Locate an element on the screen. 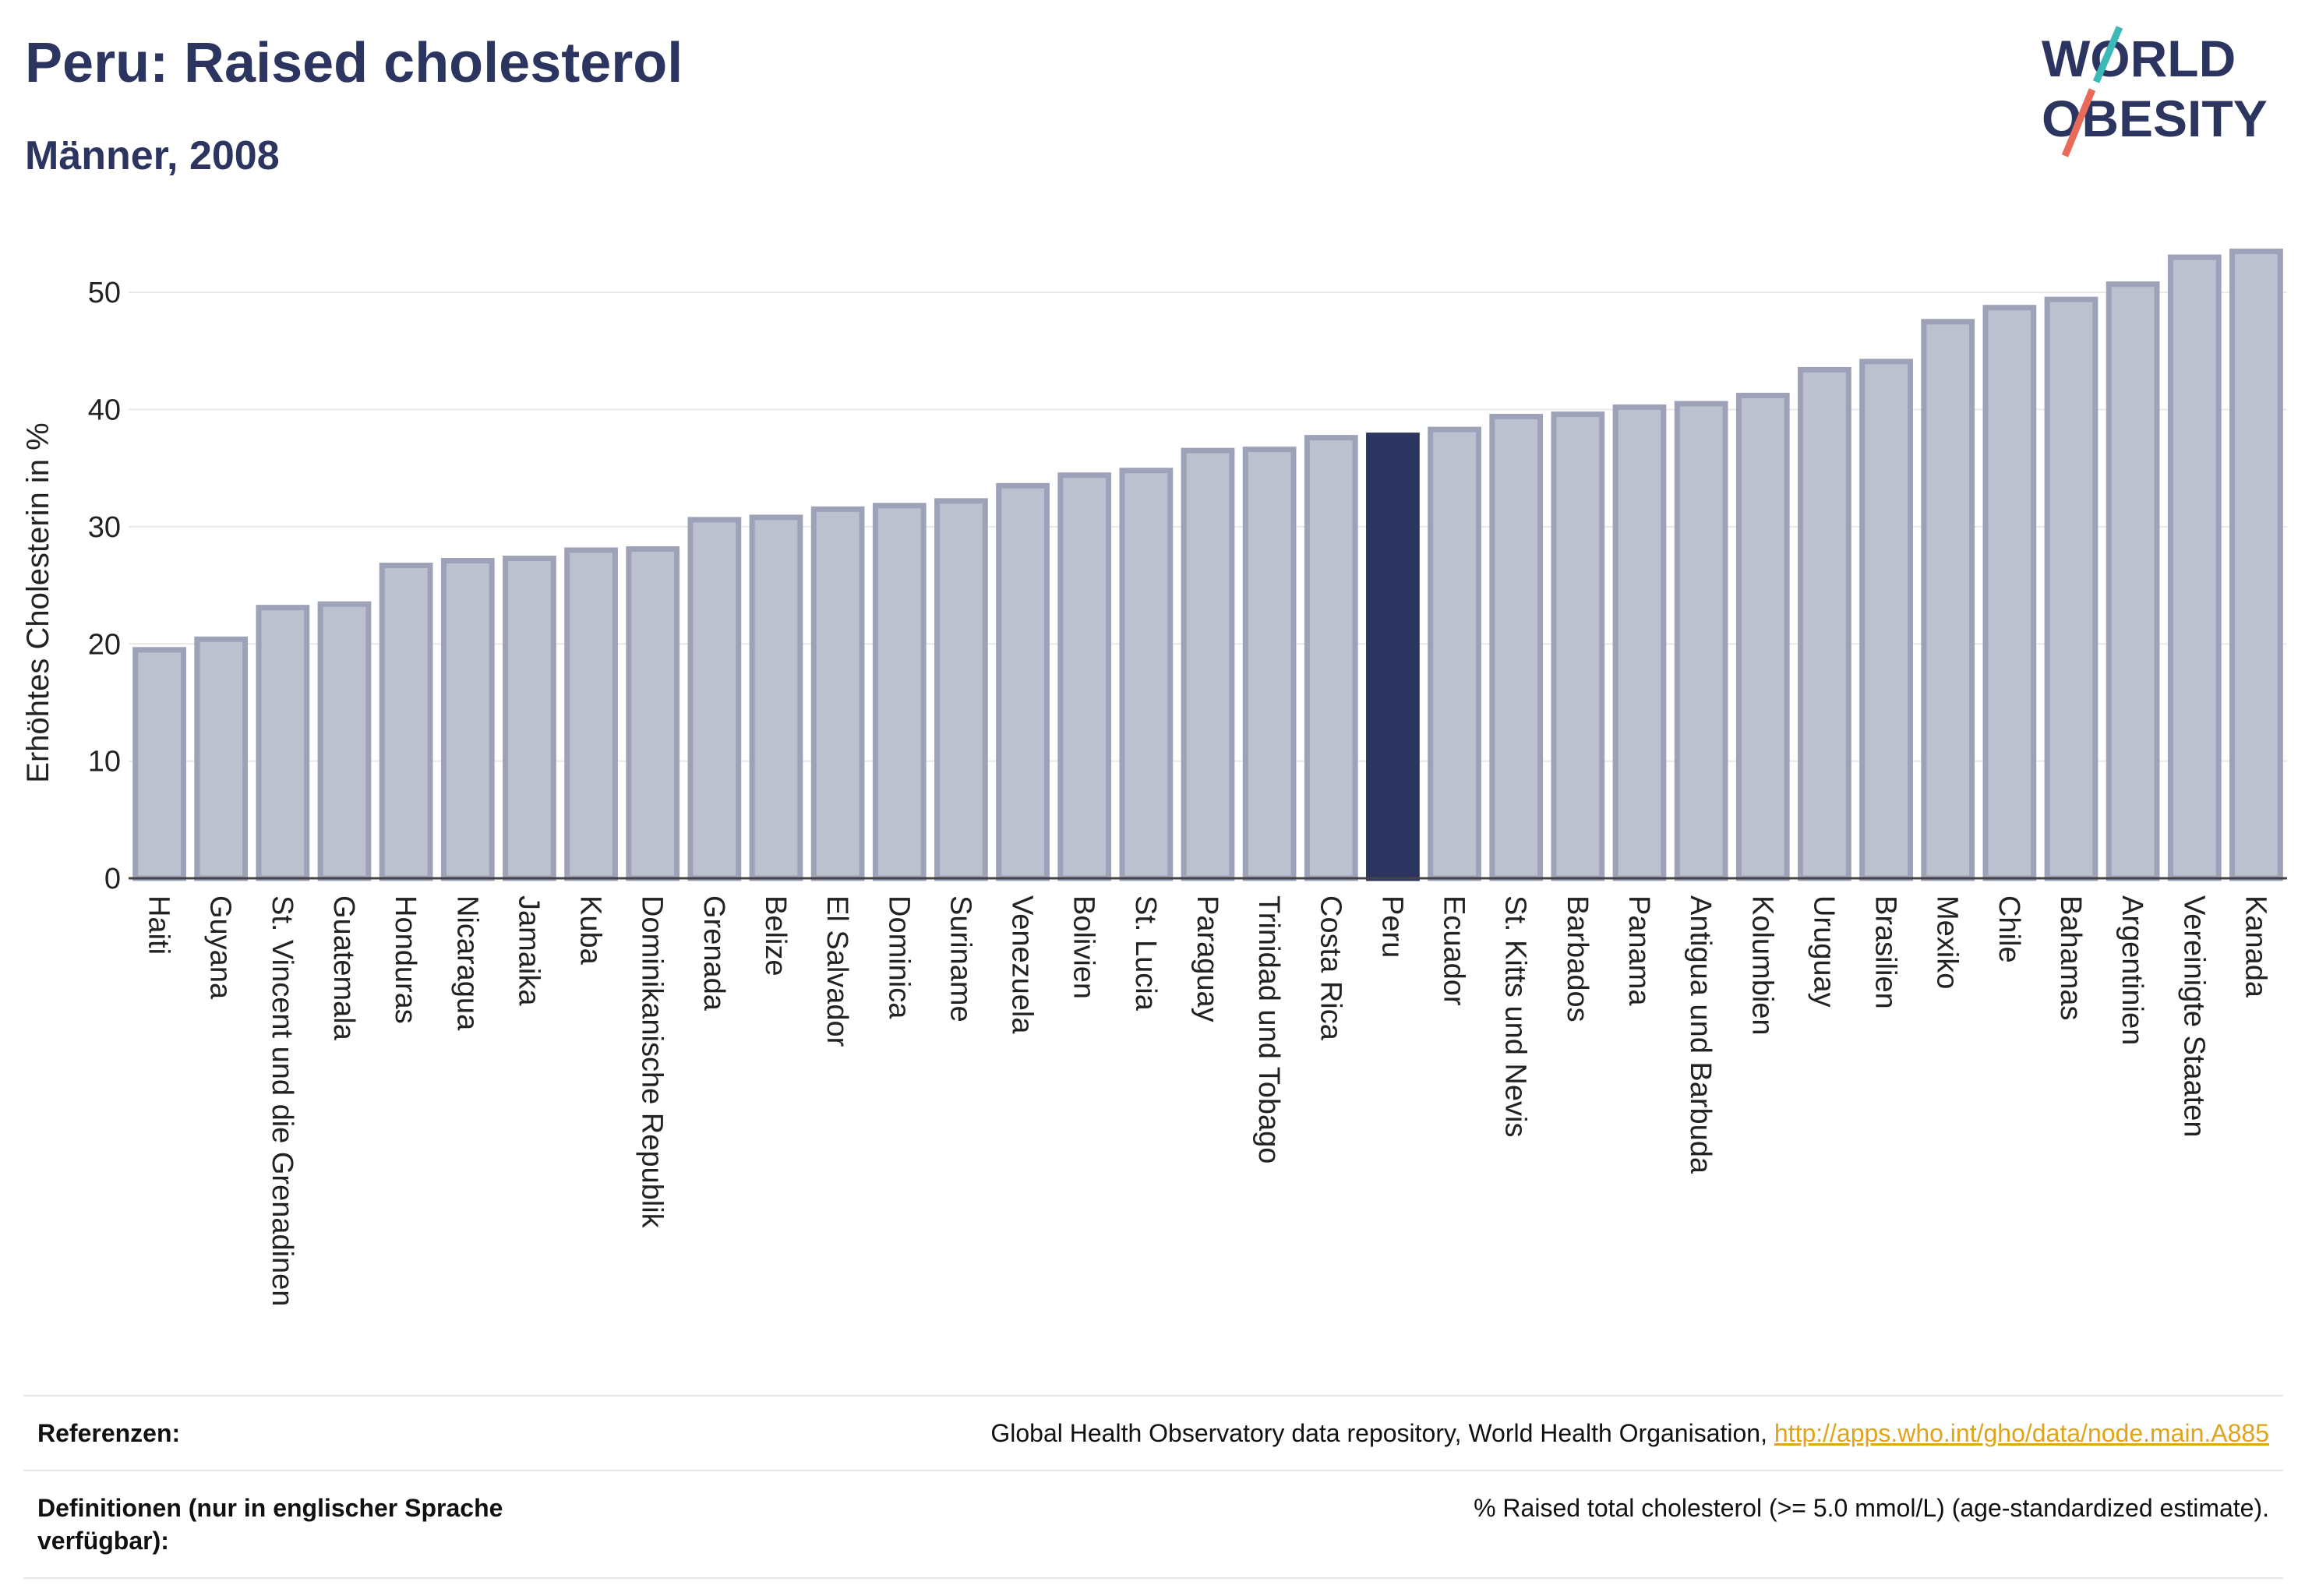  y-tick-label: 50 is located at coordinates (105, 293).